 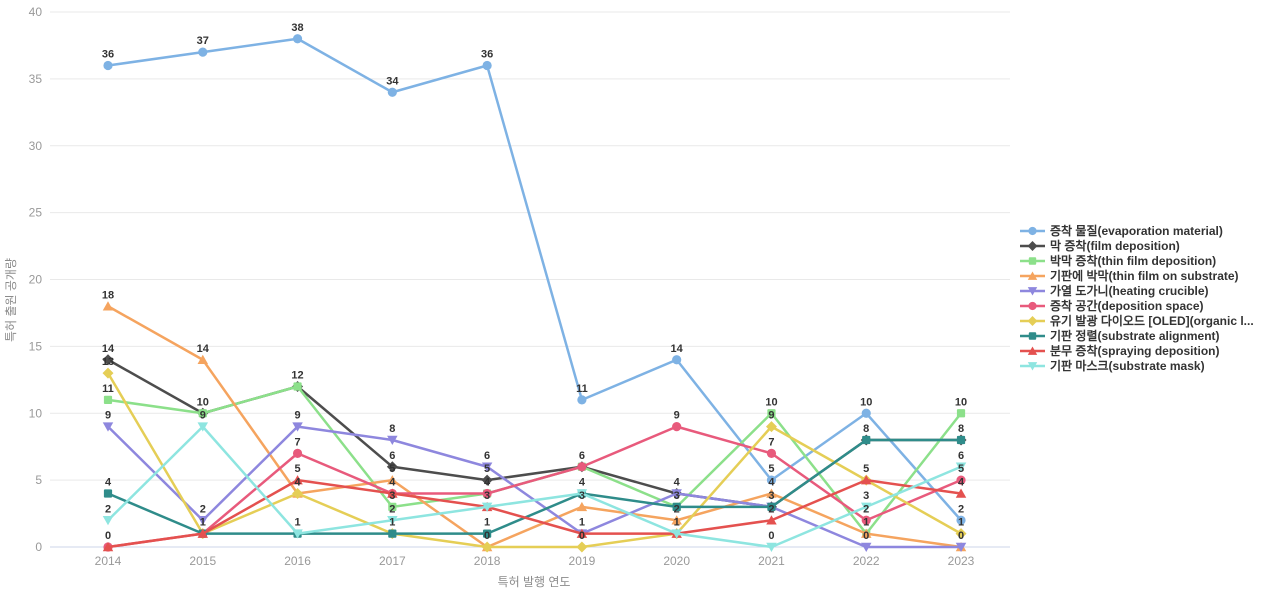 I want to click on legend-item-label: 기판 마스크(substrate mask), so click(x=1127, y=365).